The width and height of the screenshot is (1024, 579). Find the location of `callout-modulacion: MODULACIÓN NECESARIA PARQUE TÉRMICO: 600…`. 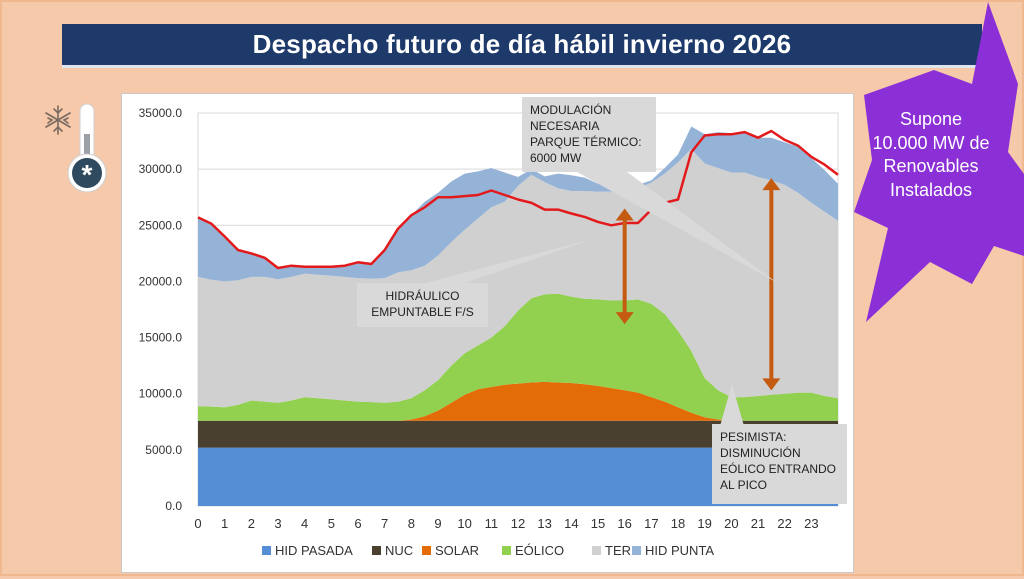

callout-modulacion: MODULACIÓN NECESARIA PARQUE TÉRMICO: 600… is located at coordinates (589, 134).